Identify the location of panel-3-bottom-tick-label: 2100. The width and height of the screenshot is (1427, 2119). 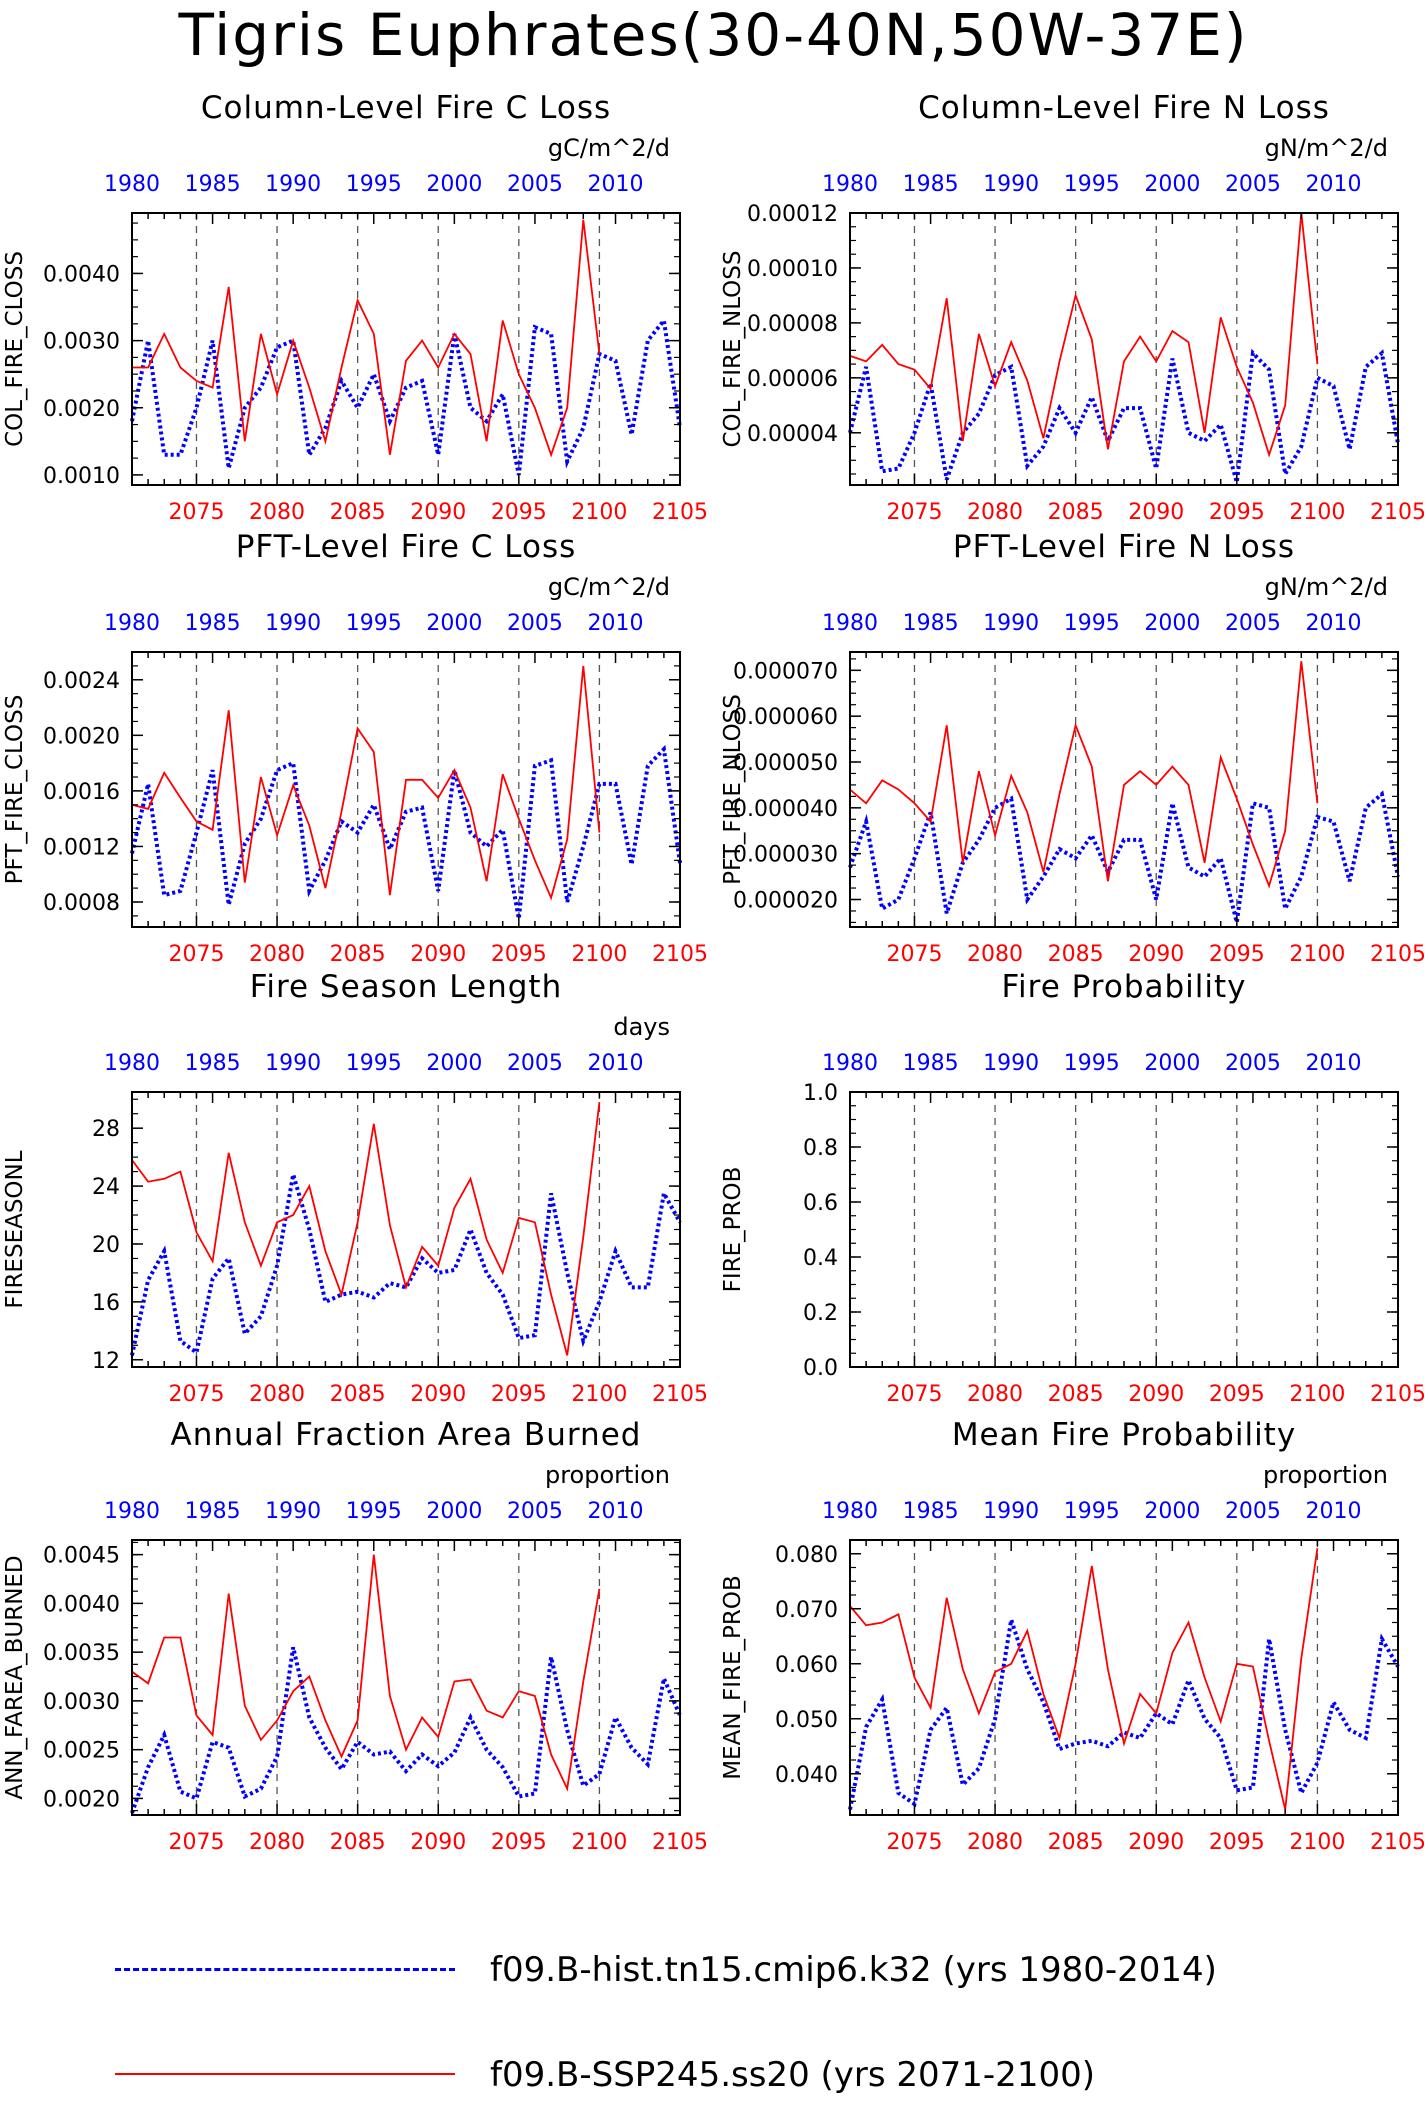
(599, 954).